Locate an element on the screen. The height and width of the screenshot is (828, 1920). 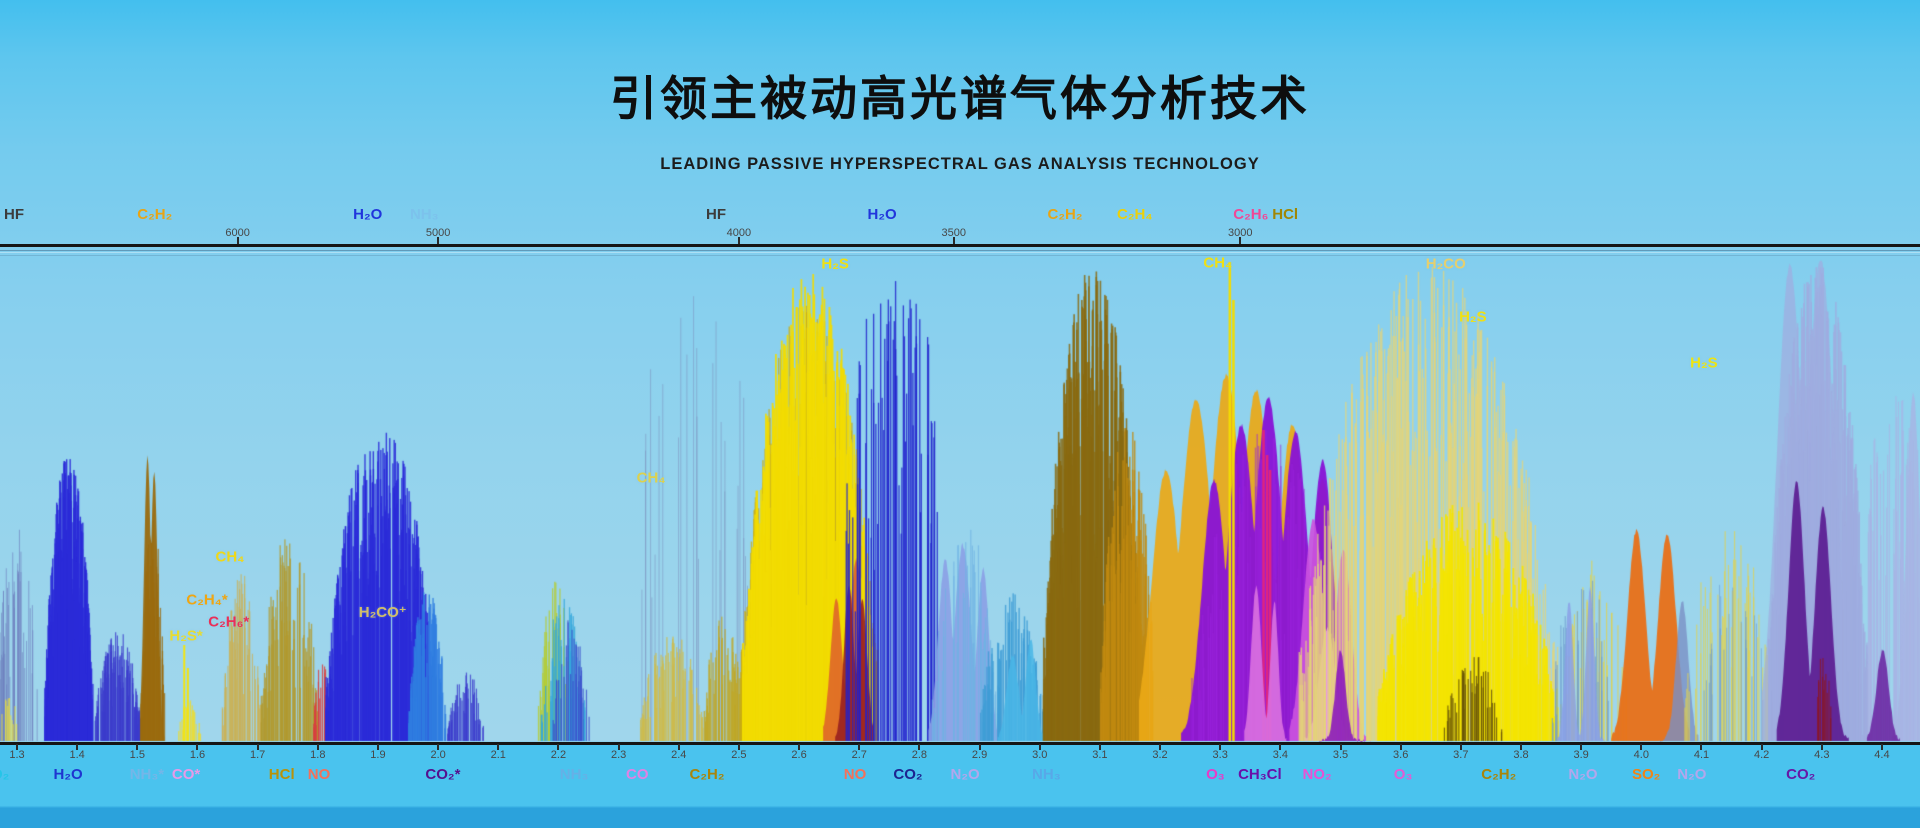
bottom-tick-label-2.4: 2.4 is located at coordinates (679, 755).